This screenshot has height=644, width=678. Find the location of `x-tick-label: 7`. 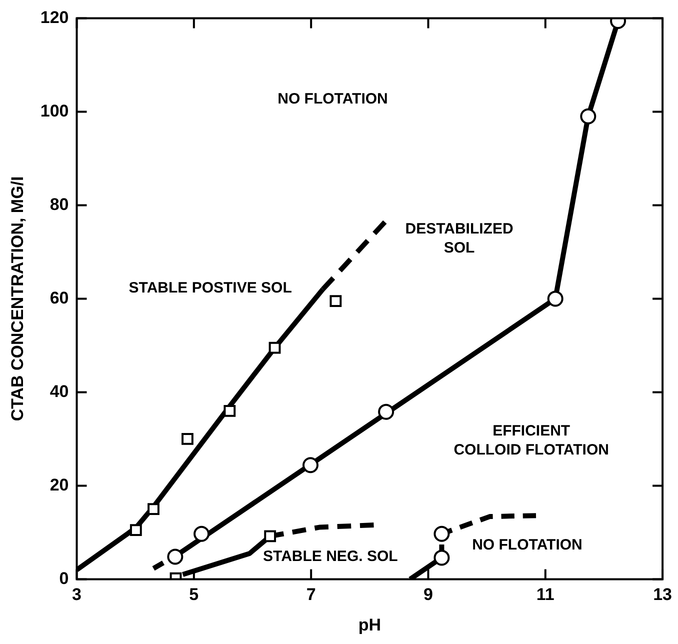

x-tick-label: 7 is located at coordinates (311, 594).